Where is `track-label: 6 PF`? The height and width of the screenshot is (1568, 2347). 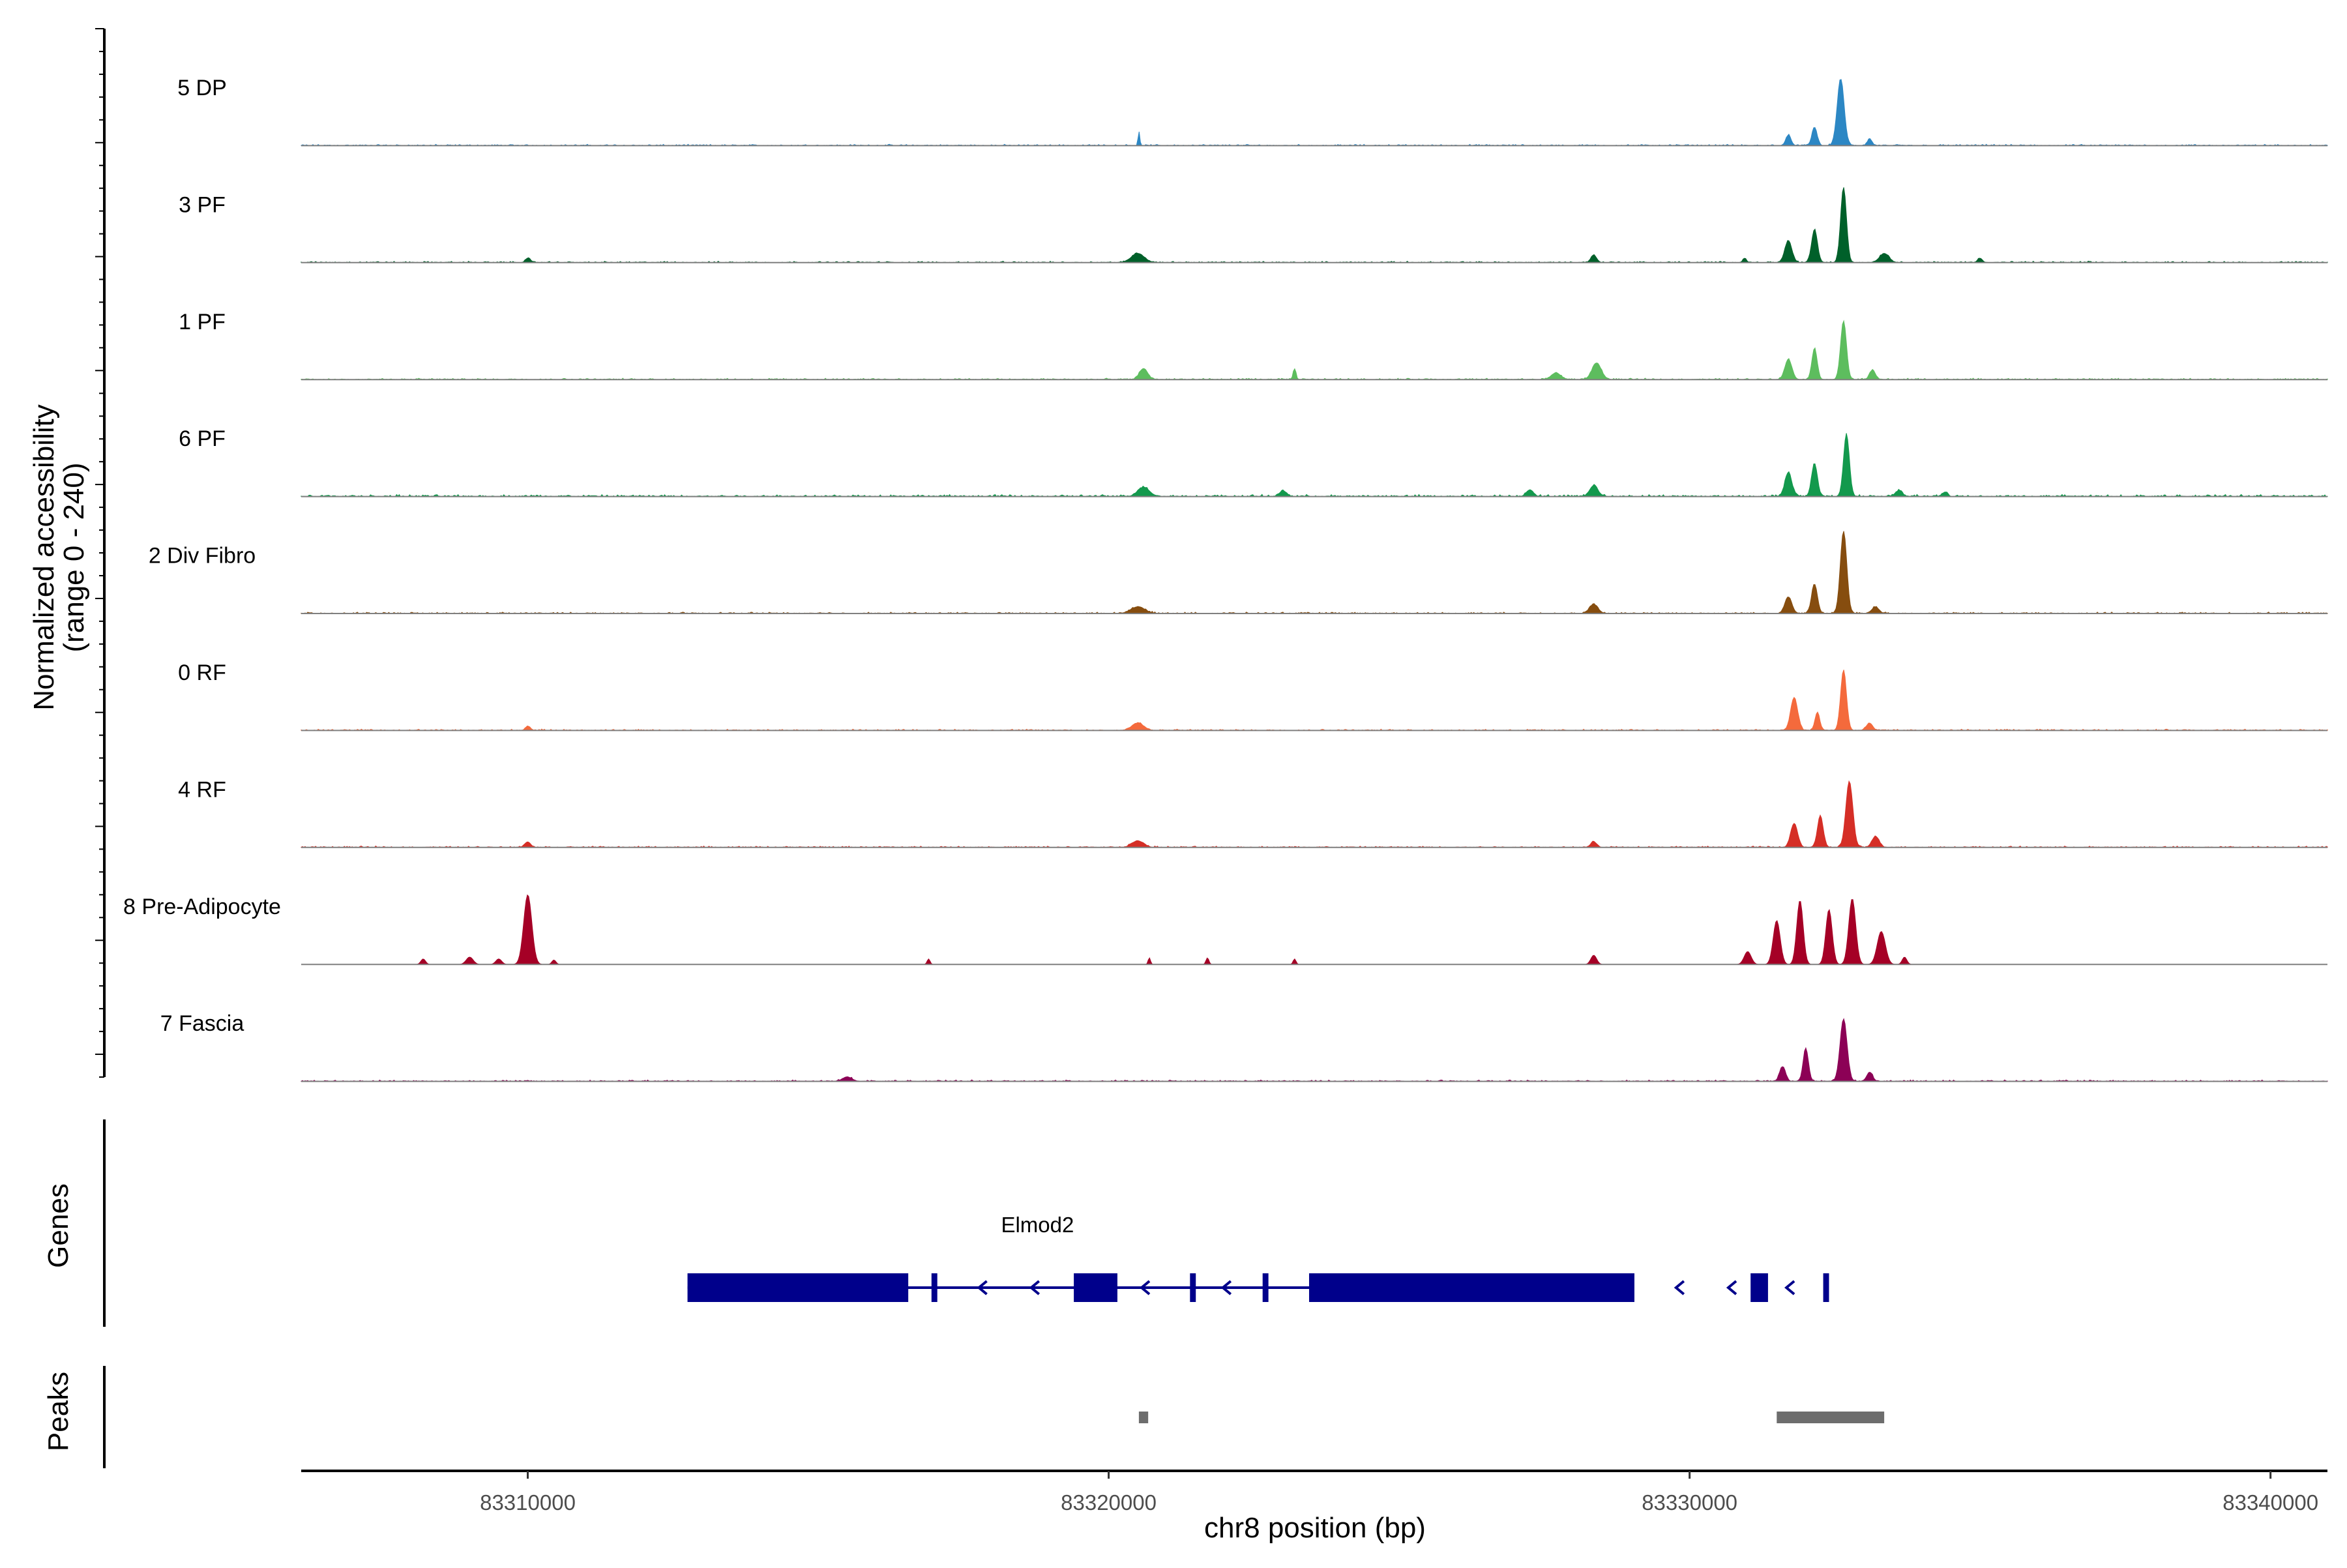 track-label: 6 PF is located at coordinates (202, 439).